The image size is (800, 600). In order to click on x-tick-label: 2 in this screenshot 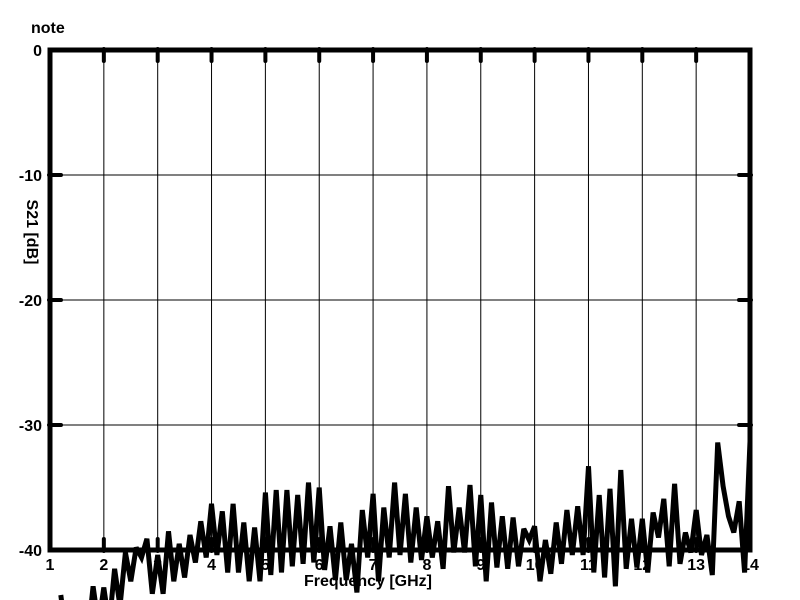, I will do `click(103, 565)`.